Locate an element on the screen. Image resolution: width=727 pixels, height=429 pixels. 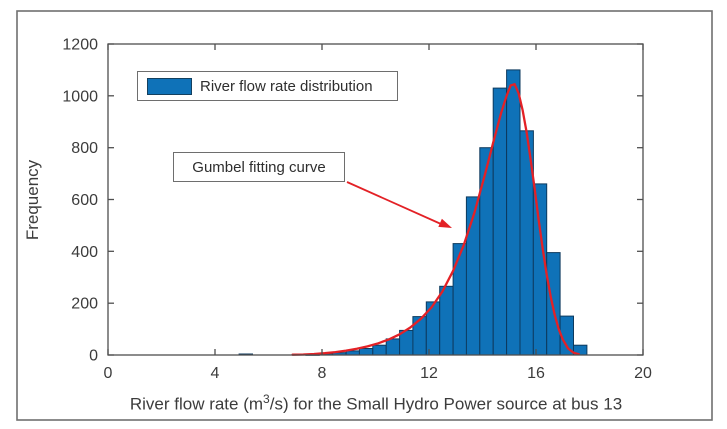
svg-text: 16 is located at coordinates (536, 373).